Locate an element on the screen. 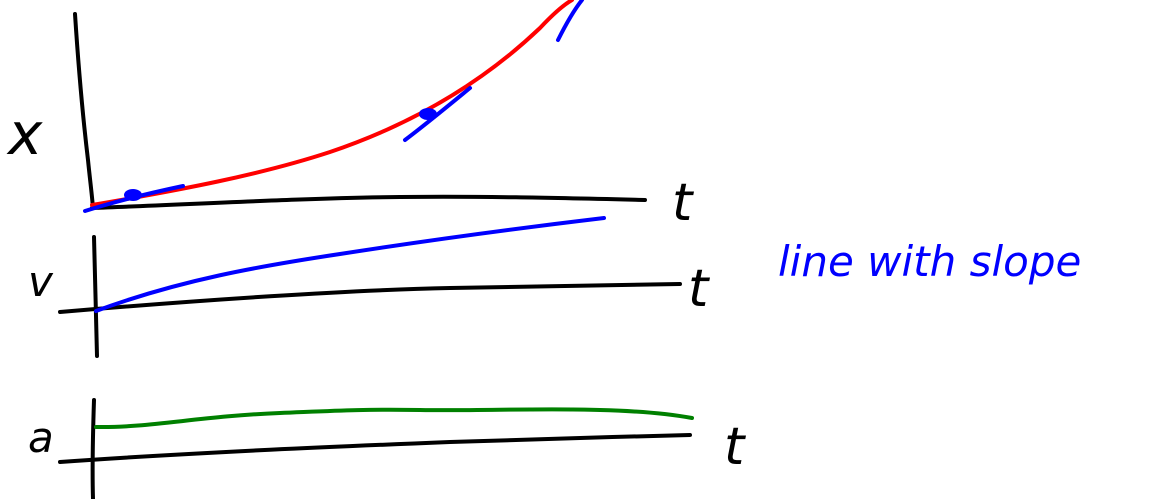 This screenshot has width=1156, height=499. tangent-point-origin is located at coordinates (133, 195).